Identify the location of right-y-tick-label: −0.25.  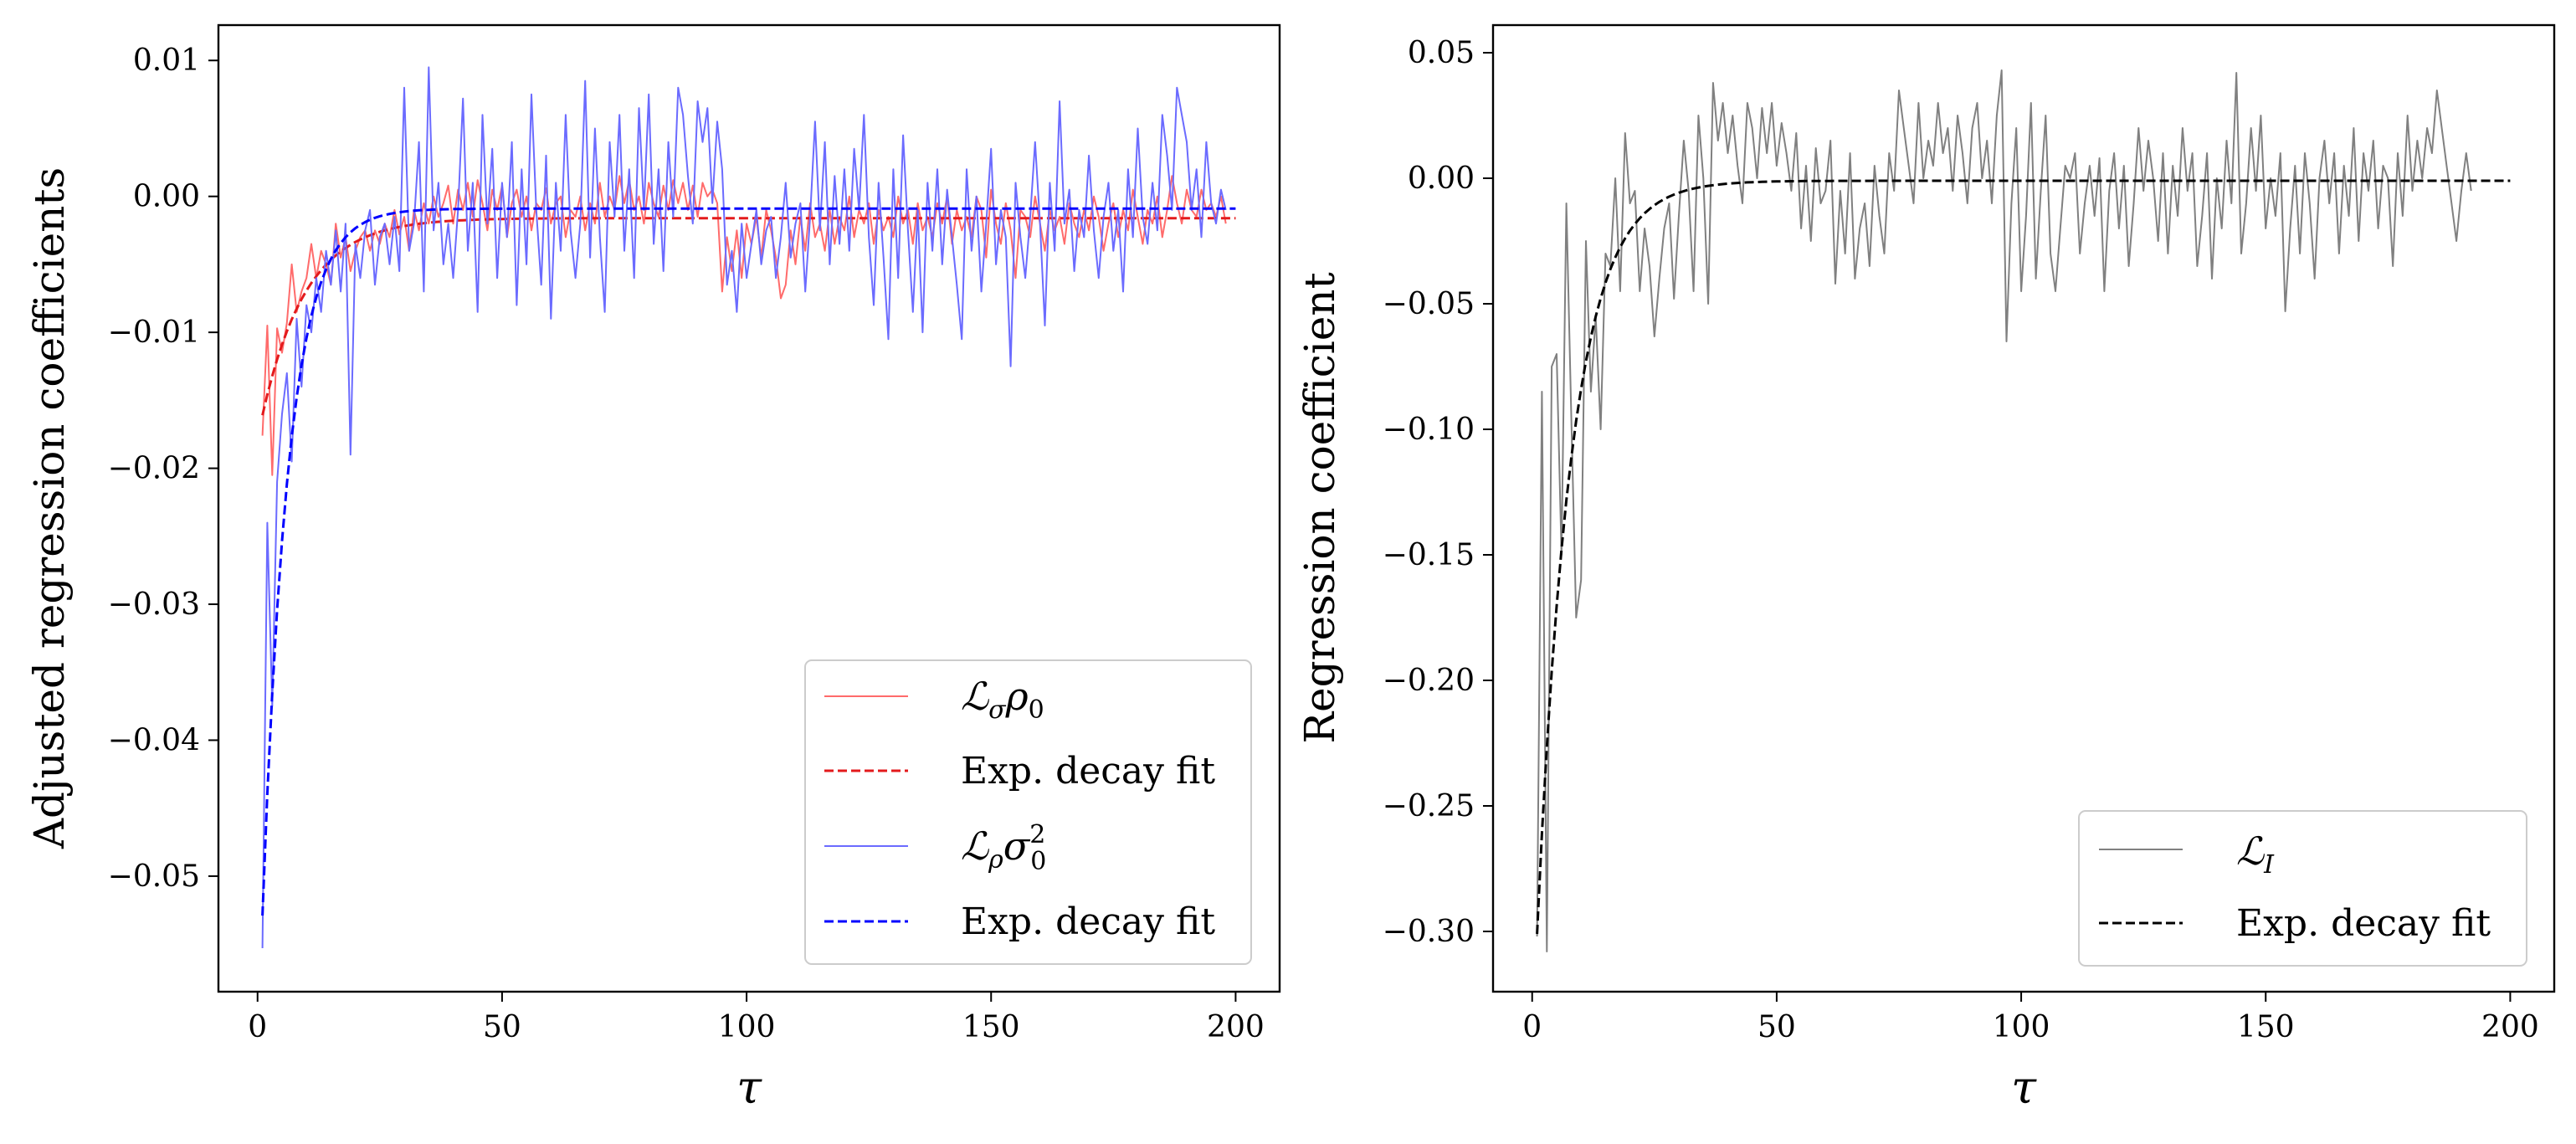
(1429, 806).